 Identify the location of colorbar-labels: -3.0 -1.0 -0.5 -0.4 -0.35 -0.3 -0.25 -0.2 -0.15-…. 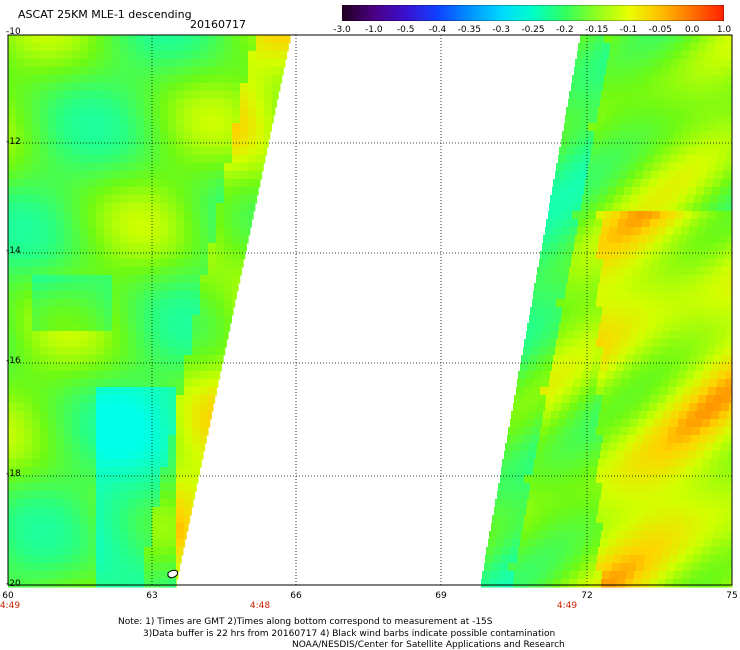
(532, 32).